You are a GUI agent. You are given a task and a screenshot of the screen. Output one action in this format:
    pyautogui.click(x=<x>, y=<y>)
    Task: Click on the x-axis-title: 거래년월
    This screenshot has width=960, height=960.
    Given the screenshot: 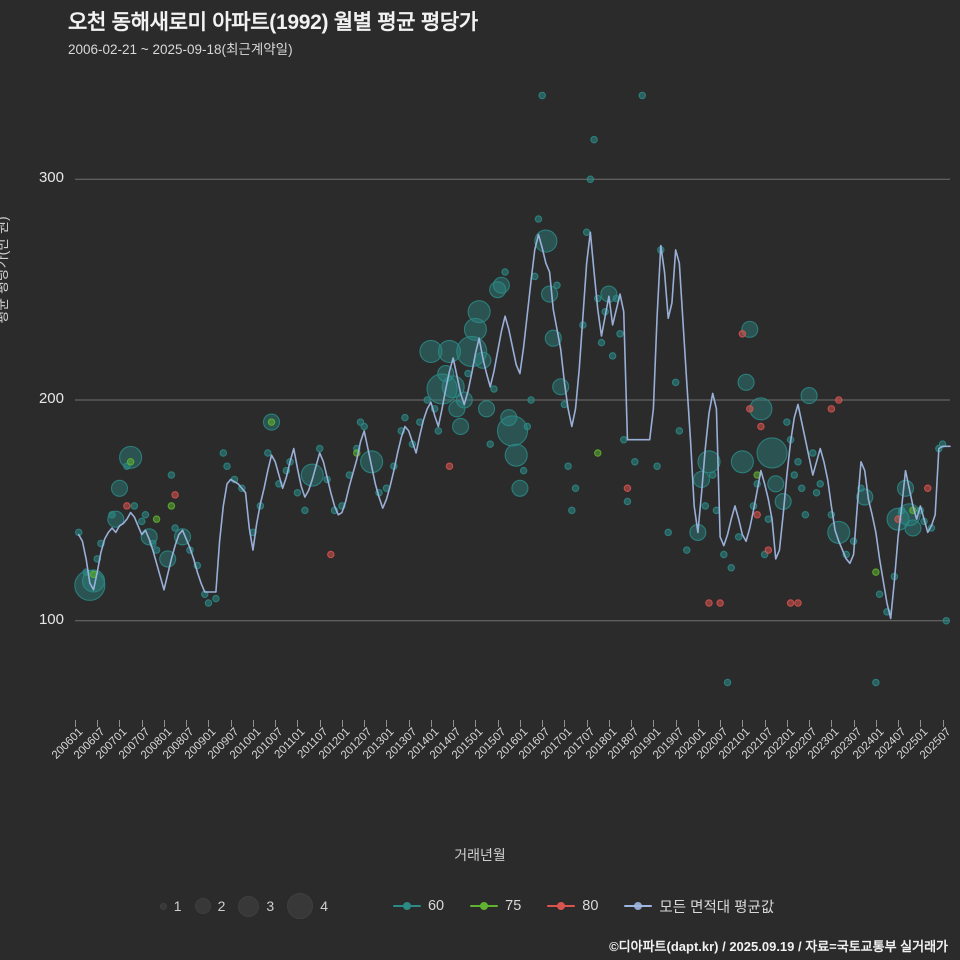 What is the action you would take?
    pyautogui.click(x=480, y=855)
    